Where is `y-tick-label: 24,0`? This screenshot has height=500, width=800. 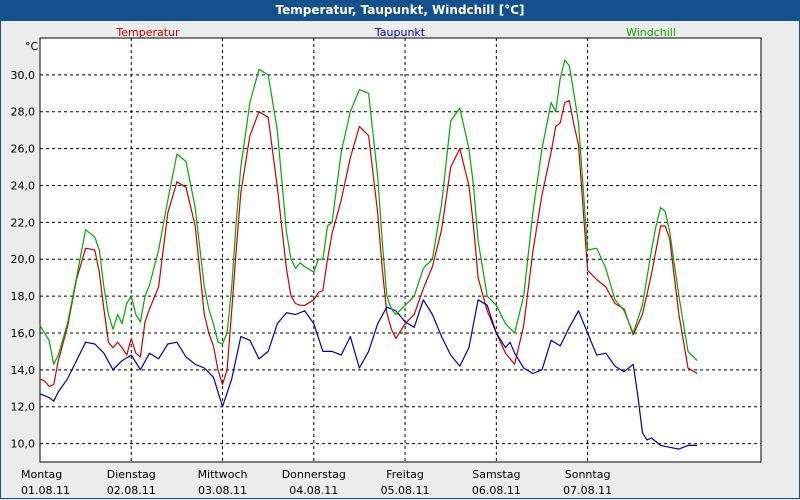
y-tick-label: 24,0 is located at coordinates (23, 185).